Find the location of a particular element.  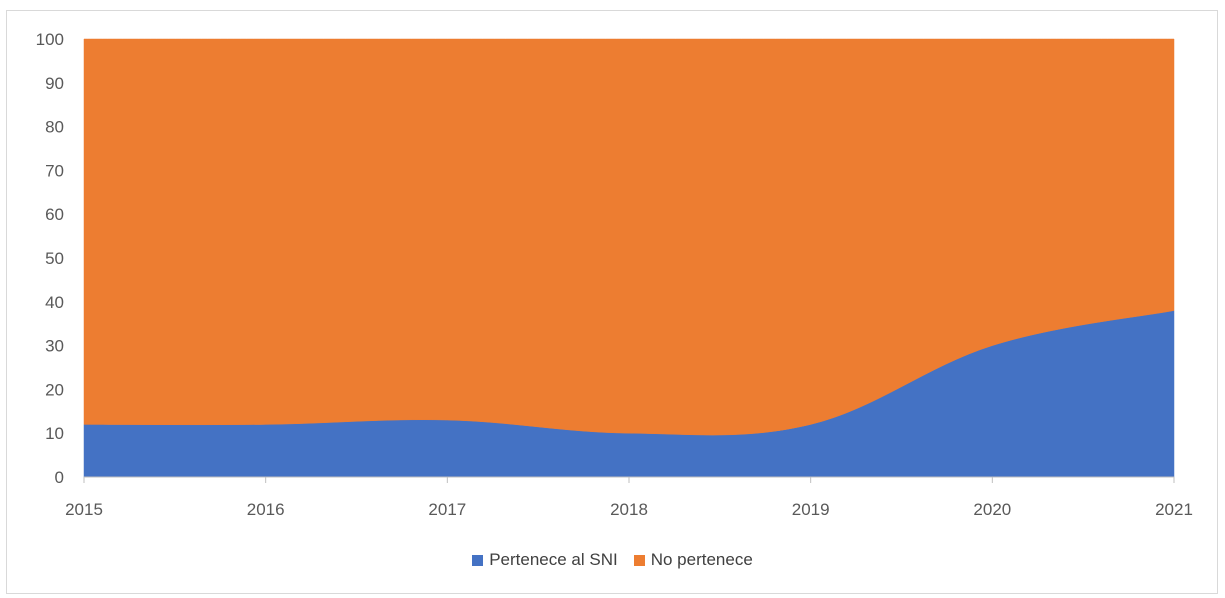

y-tick-label: 70 is located at coordinates (54, 170).